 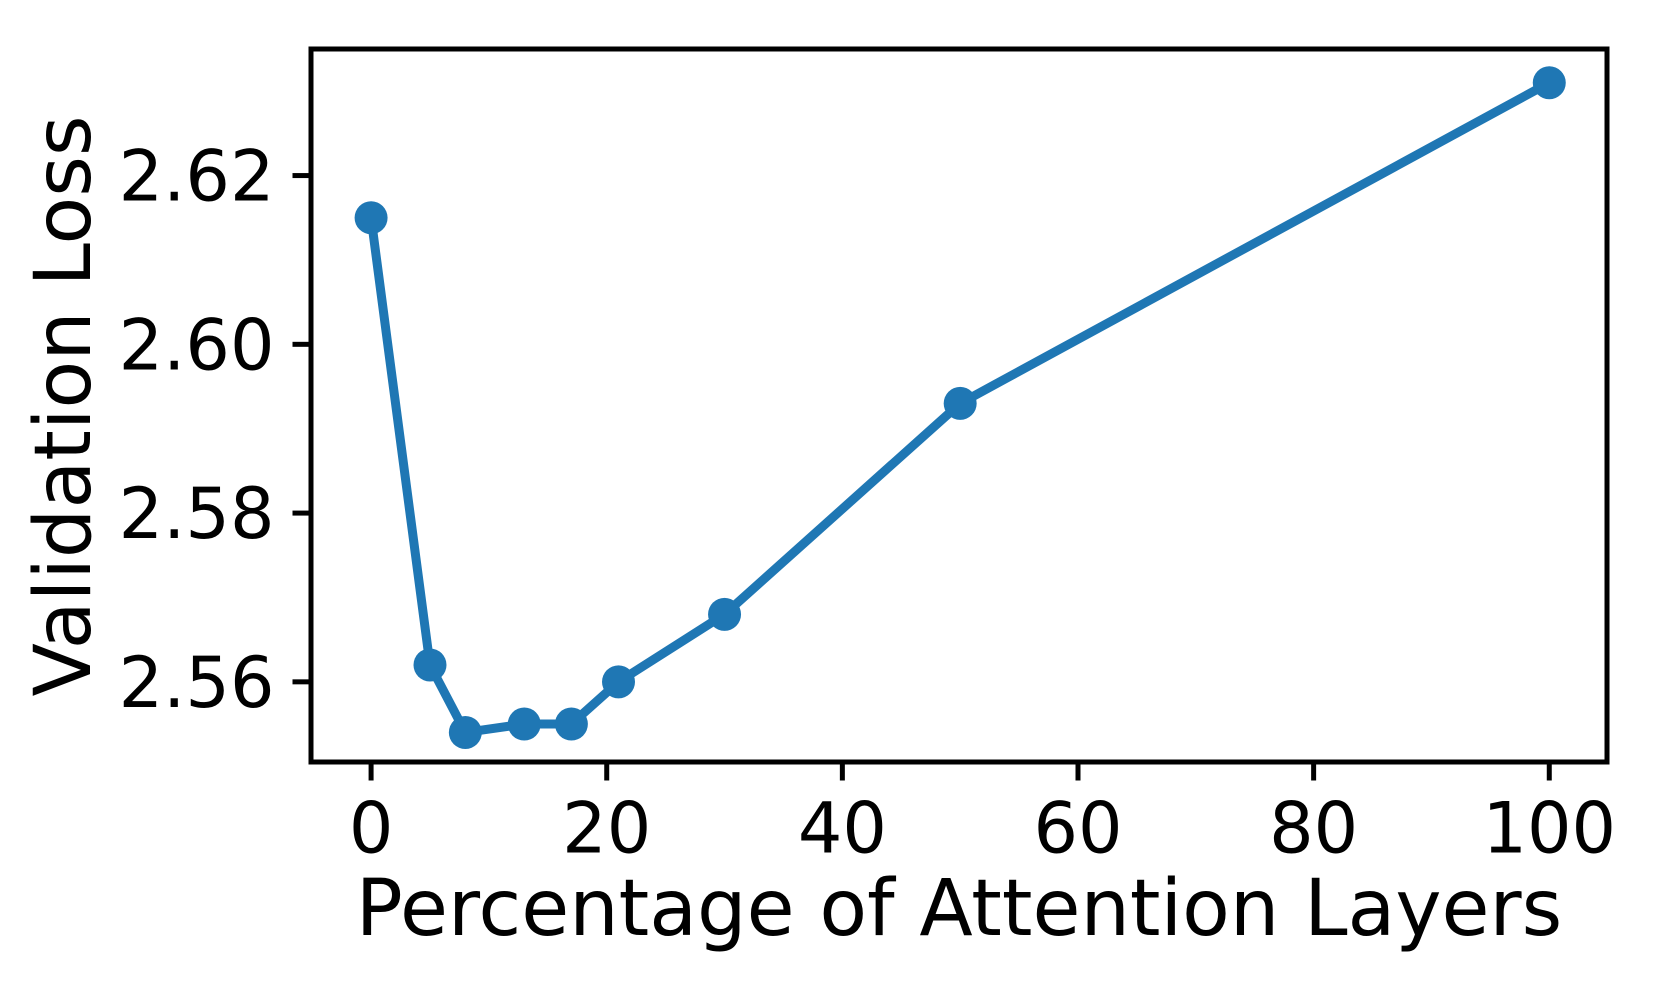 What do you see at coordinates (1549, 829) in the screenshot?
I see `x-tick-label: 100` at bounding box center [1549, 829].